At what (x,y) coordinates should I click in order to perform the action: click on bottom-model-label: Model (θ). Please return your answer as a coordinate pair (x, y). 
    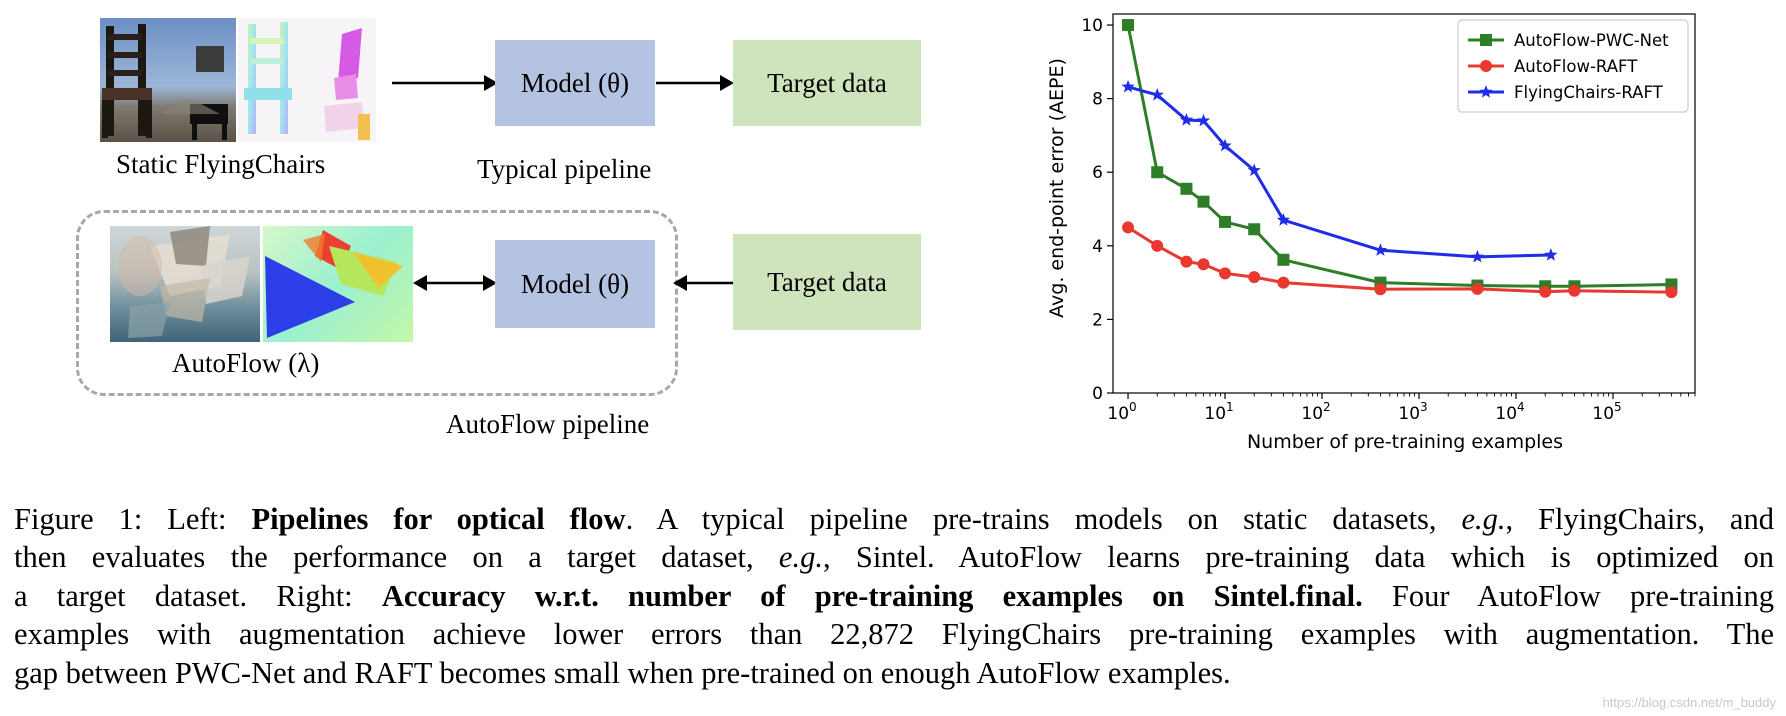
    Looking at the image, I should click on (575, 283).